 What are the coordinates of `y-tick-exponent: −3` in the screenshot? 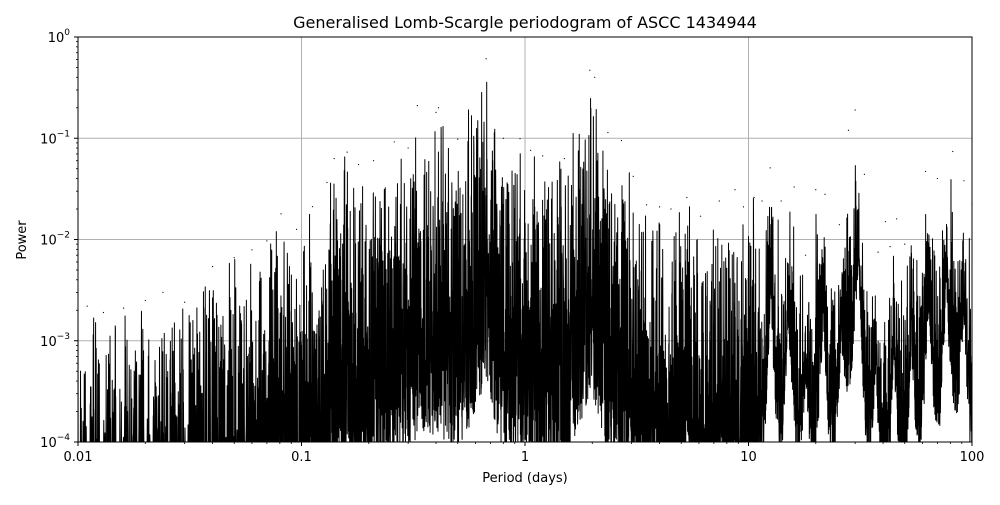 It's located at (63, 337).